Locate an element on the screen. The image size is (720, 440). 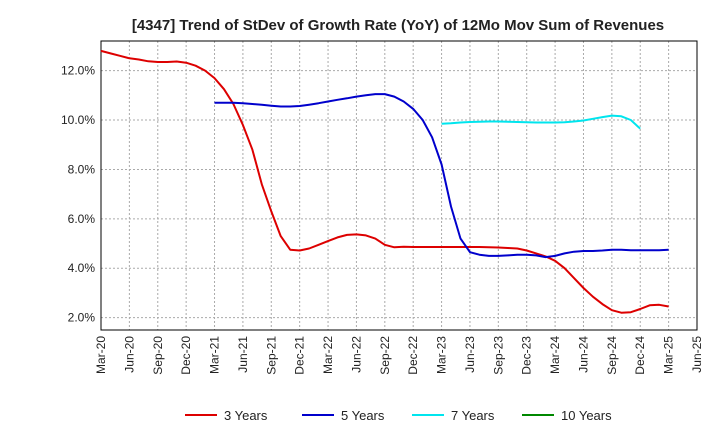
x-tick-label: Mar-23 is located at coordinates (442, 355).